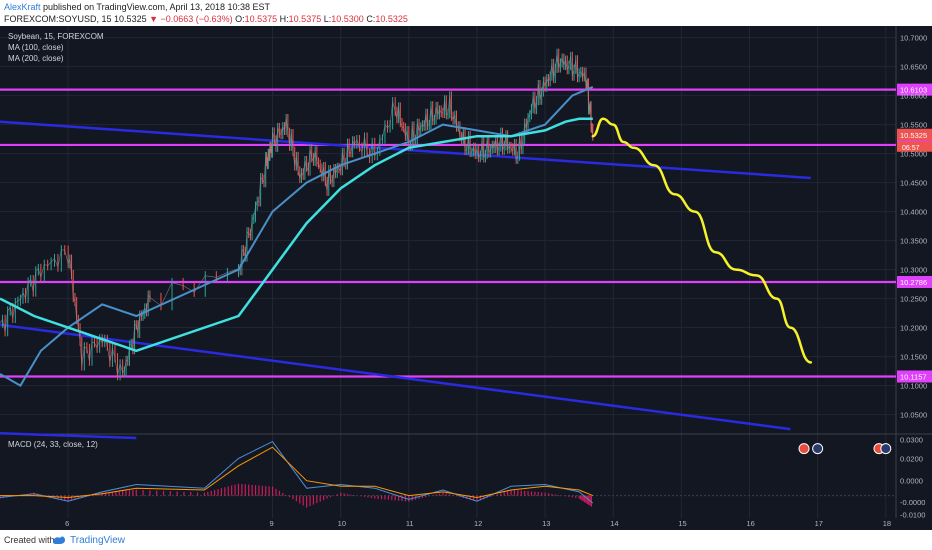 This screenshot has width=932, height=550. What do you see at coordinates (466, 540) in the screenshot?
I see `footer: Created with TradingView` at bounding box center [466, 540].